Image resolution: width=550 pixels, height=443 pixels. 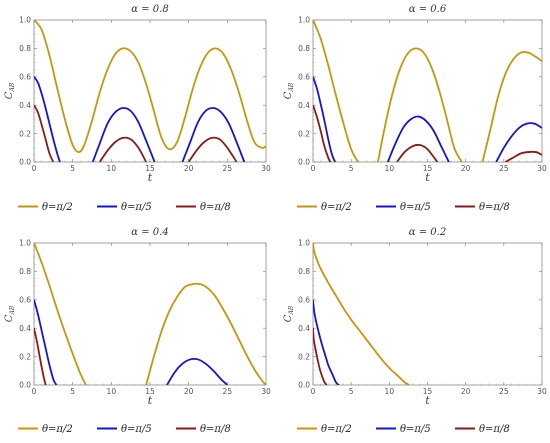 I want to click on chart-title: α = 0.2, so click(x=427, y=232).